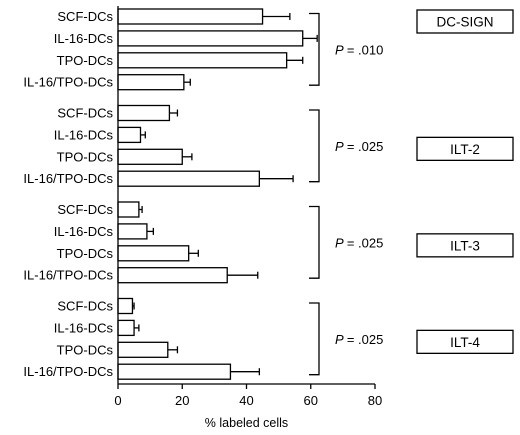  What do you see at coordinates (375, 400) in the screenshot?
I see `x-tick-label: 80` at bounding box center [375, 400].